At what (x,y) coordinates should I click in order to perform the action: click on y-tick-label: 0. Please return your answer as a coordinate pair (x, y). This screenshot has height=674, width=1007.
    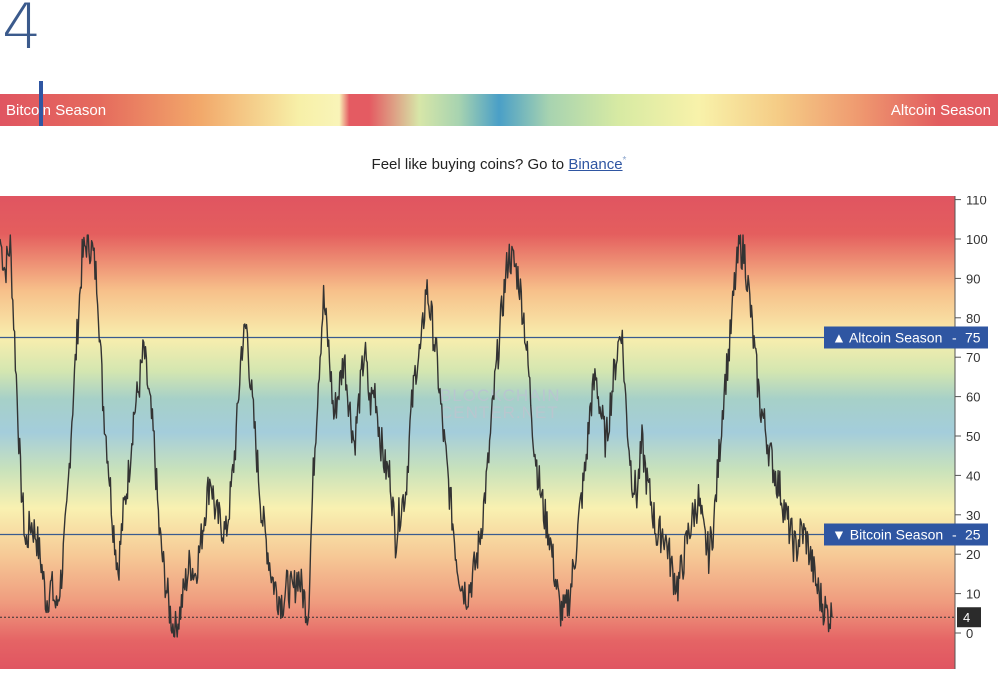
    Looking at the image, I should click on (969, 633).